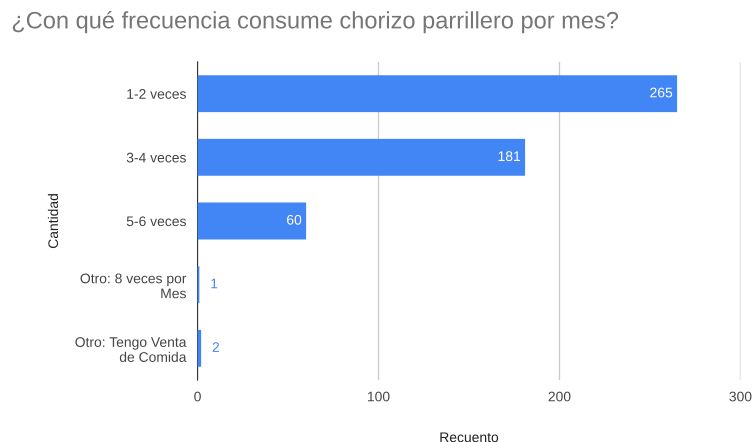 This screenshot has height=442, width=754. Describe the element at coordinates (469, 437) in the screenshot. I see `x-axis-title: Recuento` at that location.